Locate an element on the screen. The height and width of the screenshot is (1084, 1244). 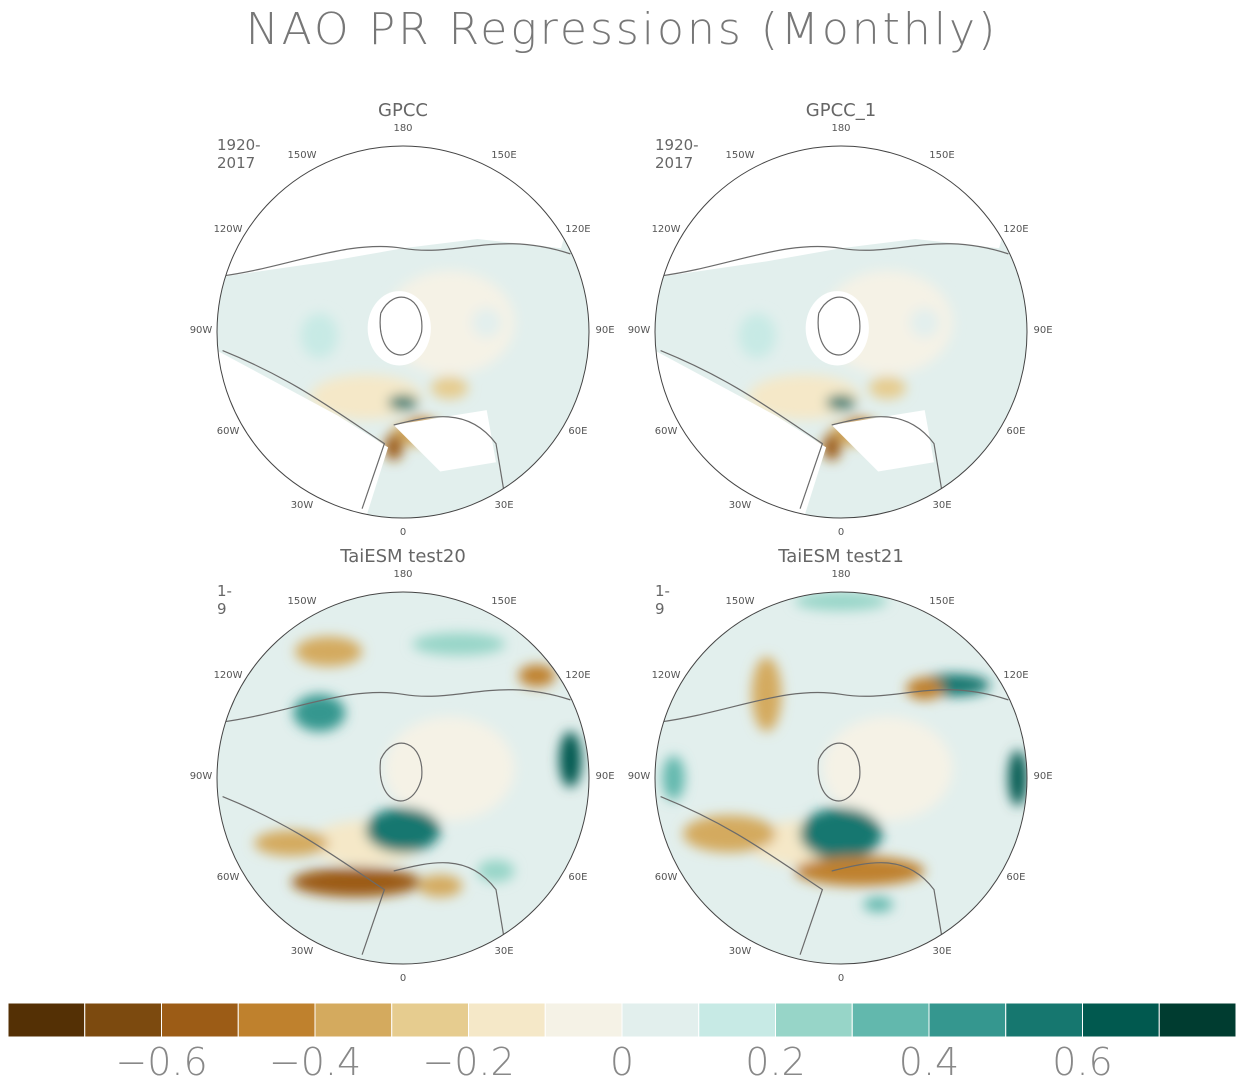
panel-period: 1-9 is located at coordinates (224, 600).